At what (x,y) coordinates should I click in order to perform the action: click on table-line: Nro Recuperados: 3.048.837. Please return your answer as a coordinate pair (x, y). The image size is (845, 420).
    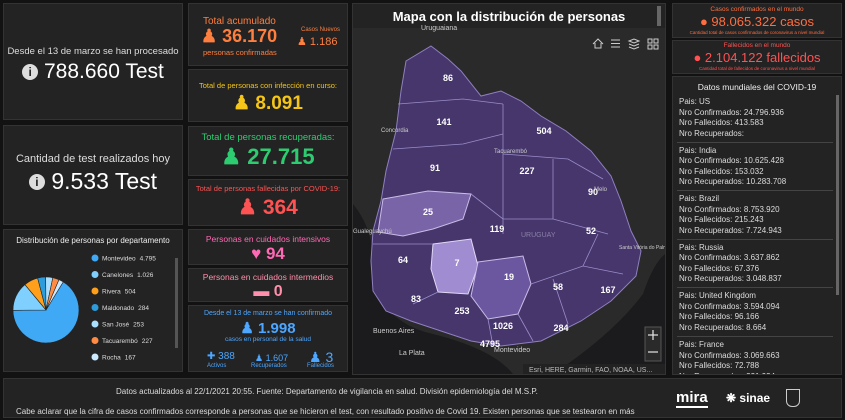
    Looking at the image, I should click on (730, 278).